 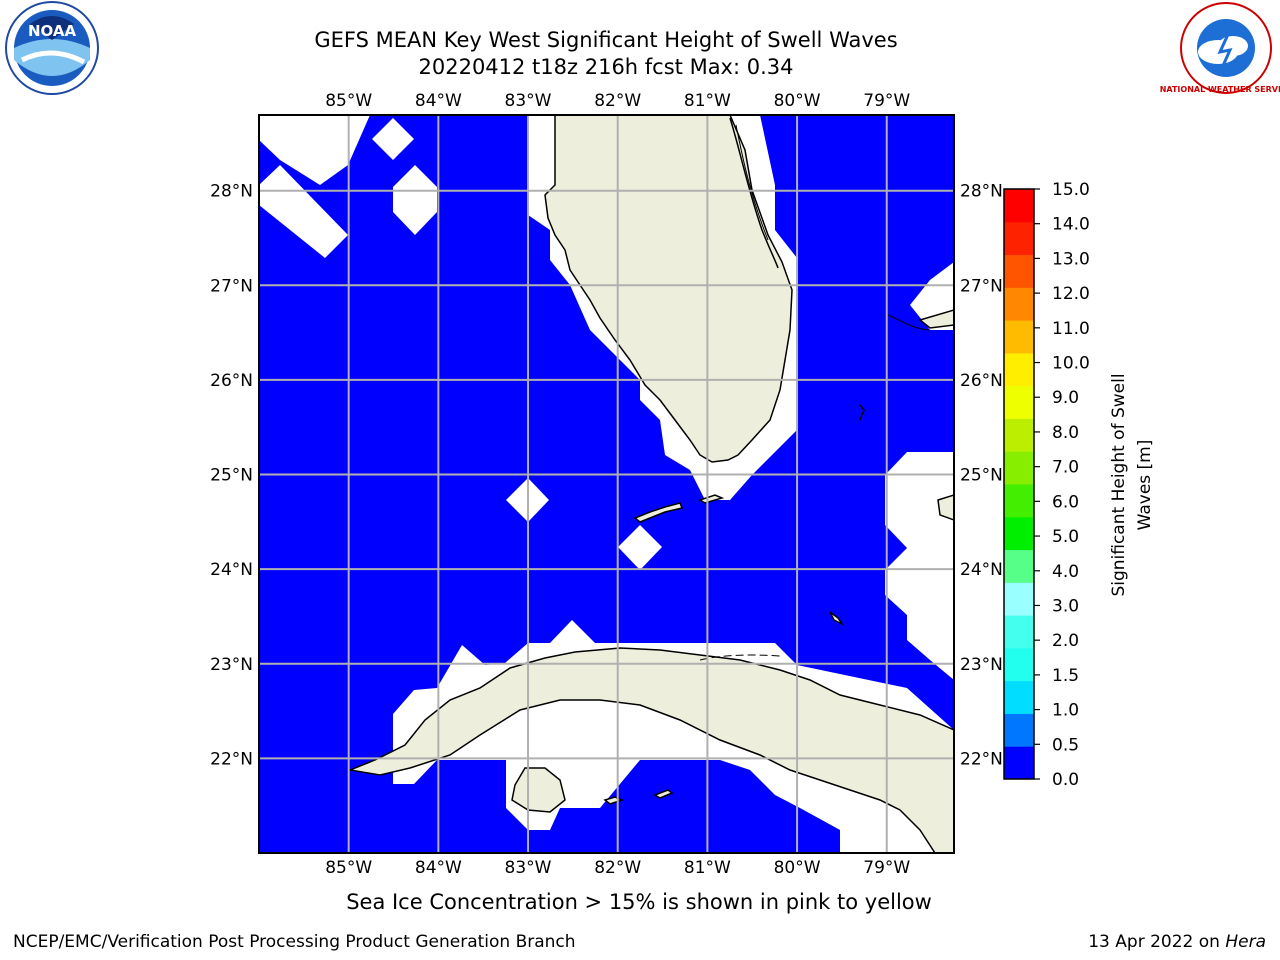 What do you see at coordinates (1065, 572) in the screenshot?
I see `colorbar-tick-label: 4.0` at bounding box center [1065, 572].